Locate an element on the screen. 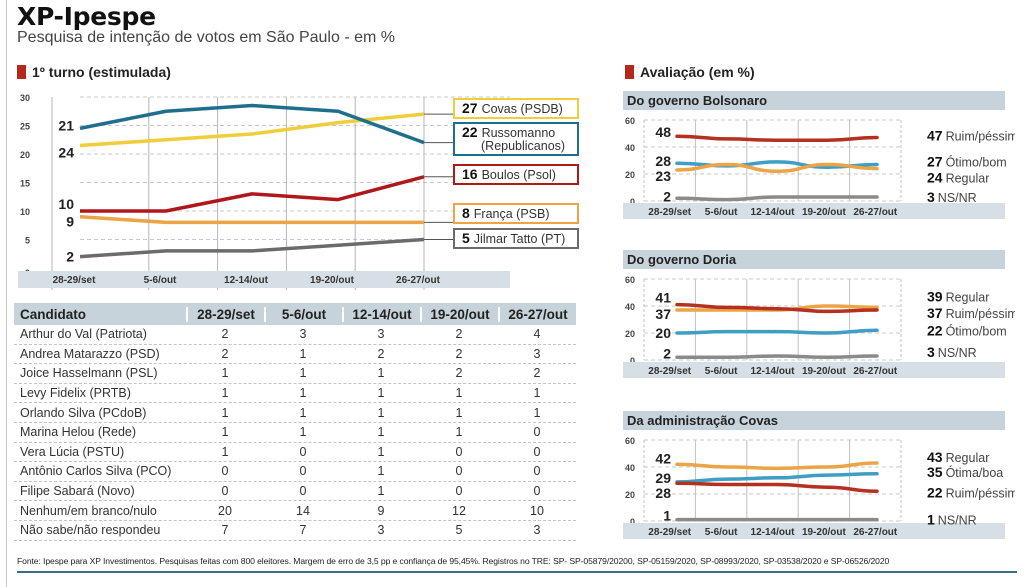 The width and height of the screenshot is (1024, 587). start-value-label: 23 is located at coordinates (663, 176).